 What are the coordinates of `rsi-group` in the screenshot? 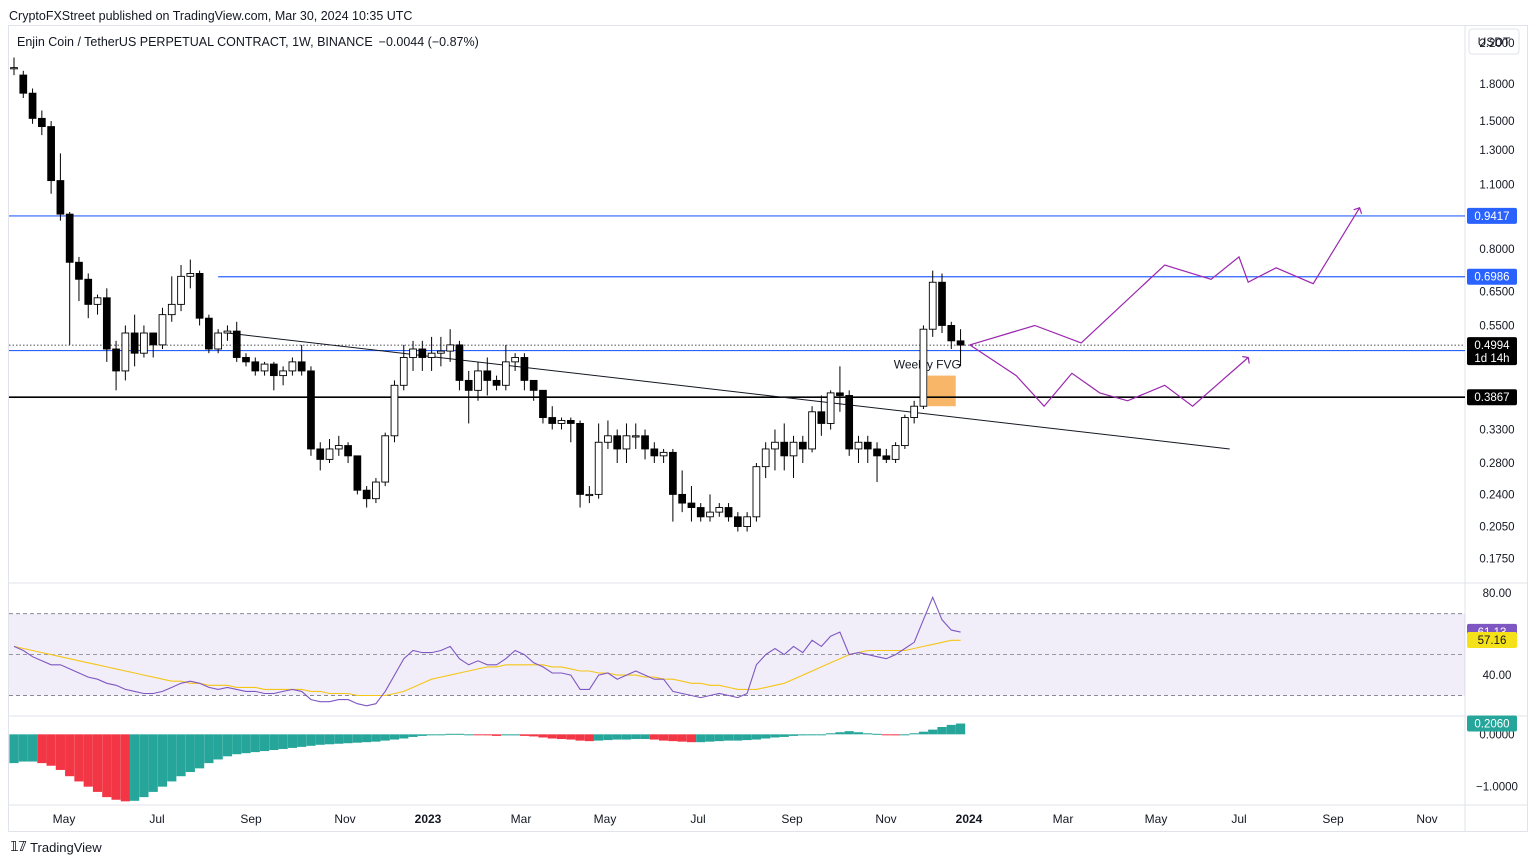 It's located at (487, 651).